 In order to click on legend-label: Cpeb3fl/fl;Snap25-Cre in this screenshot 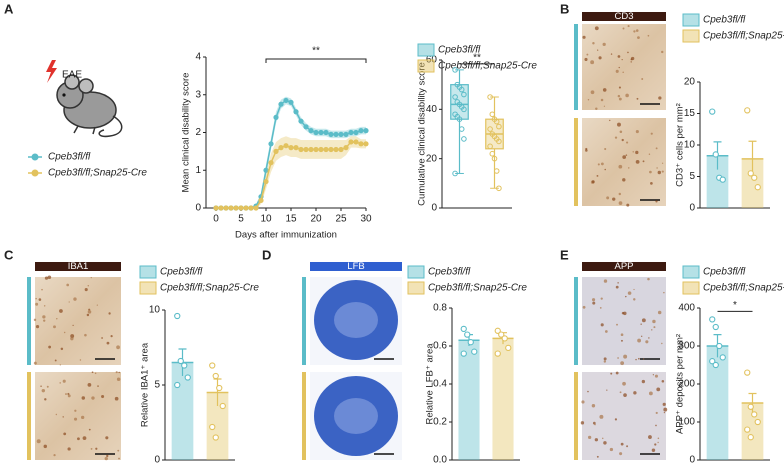, I will do `click(743, 288)`.